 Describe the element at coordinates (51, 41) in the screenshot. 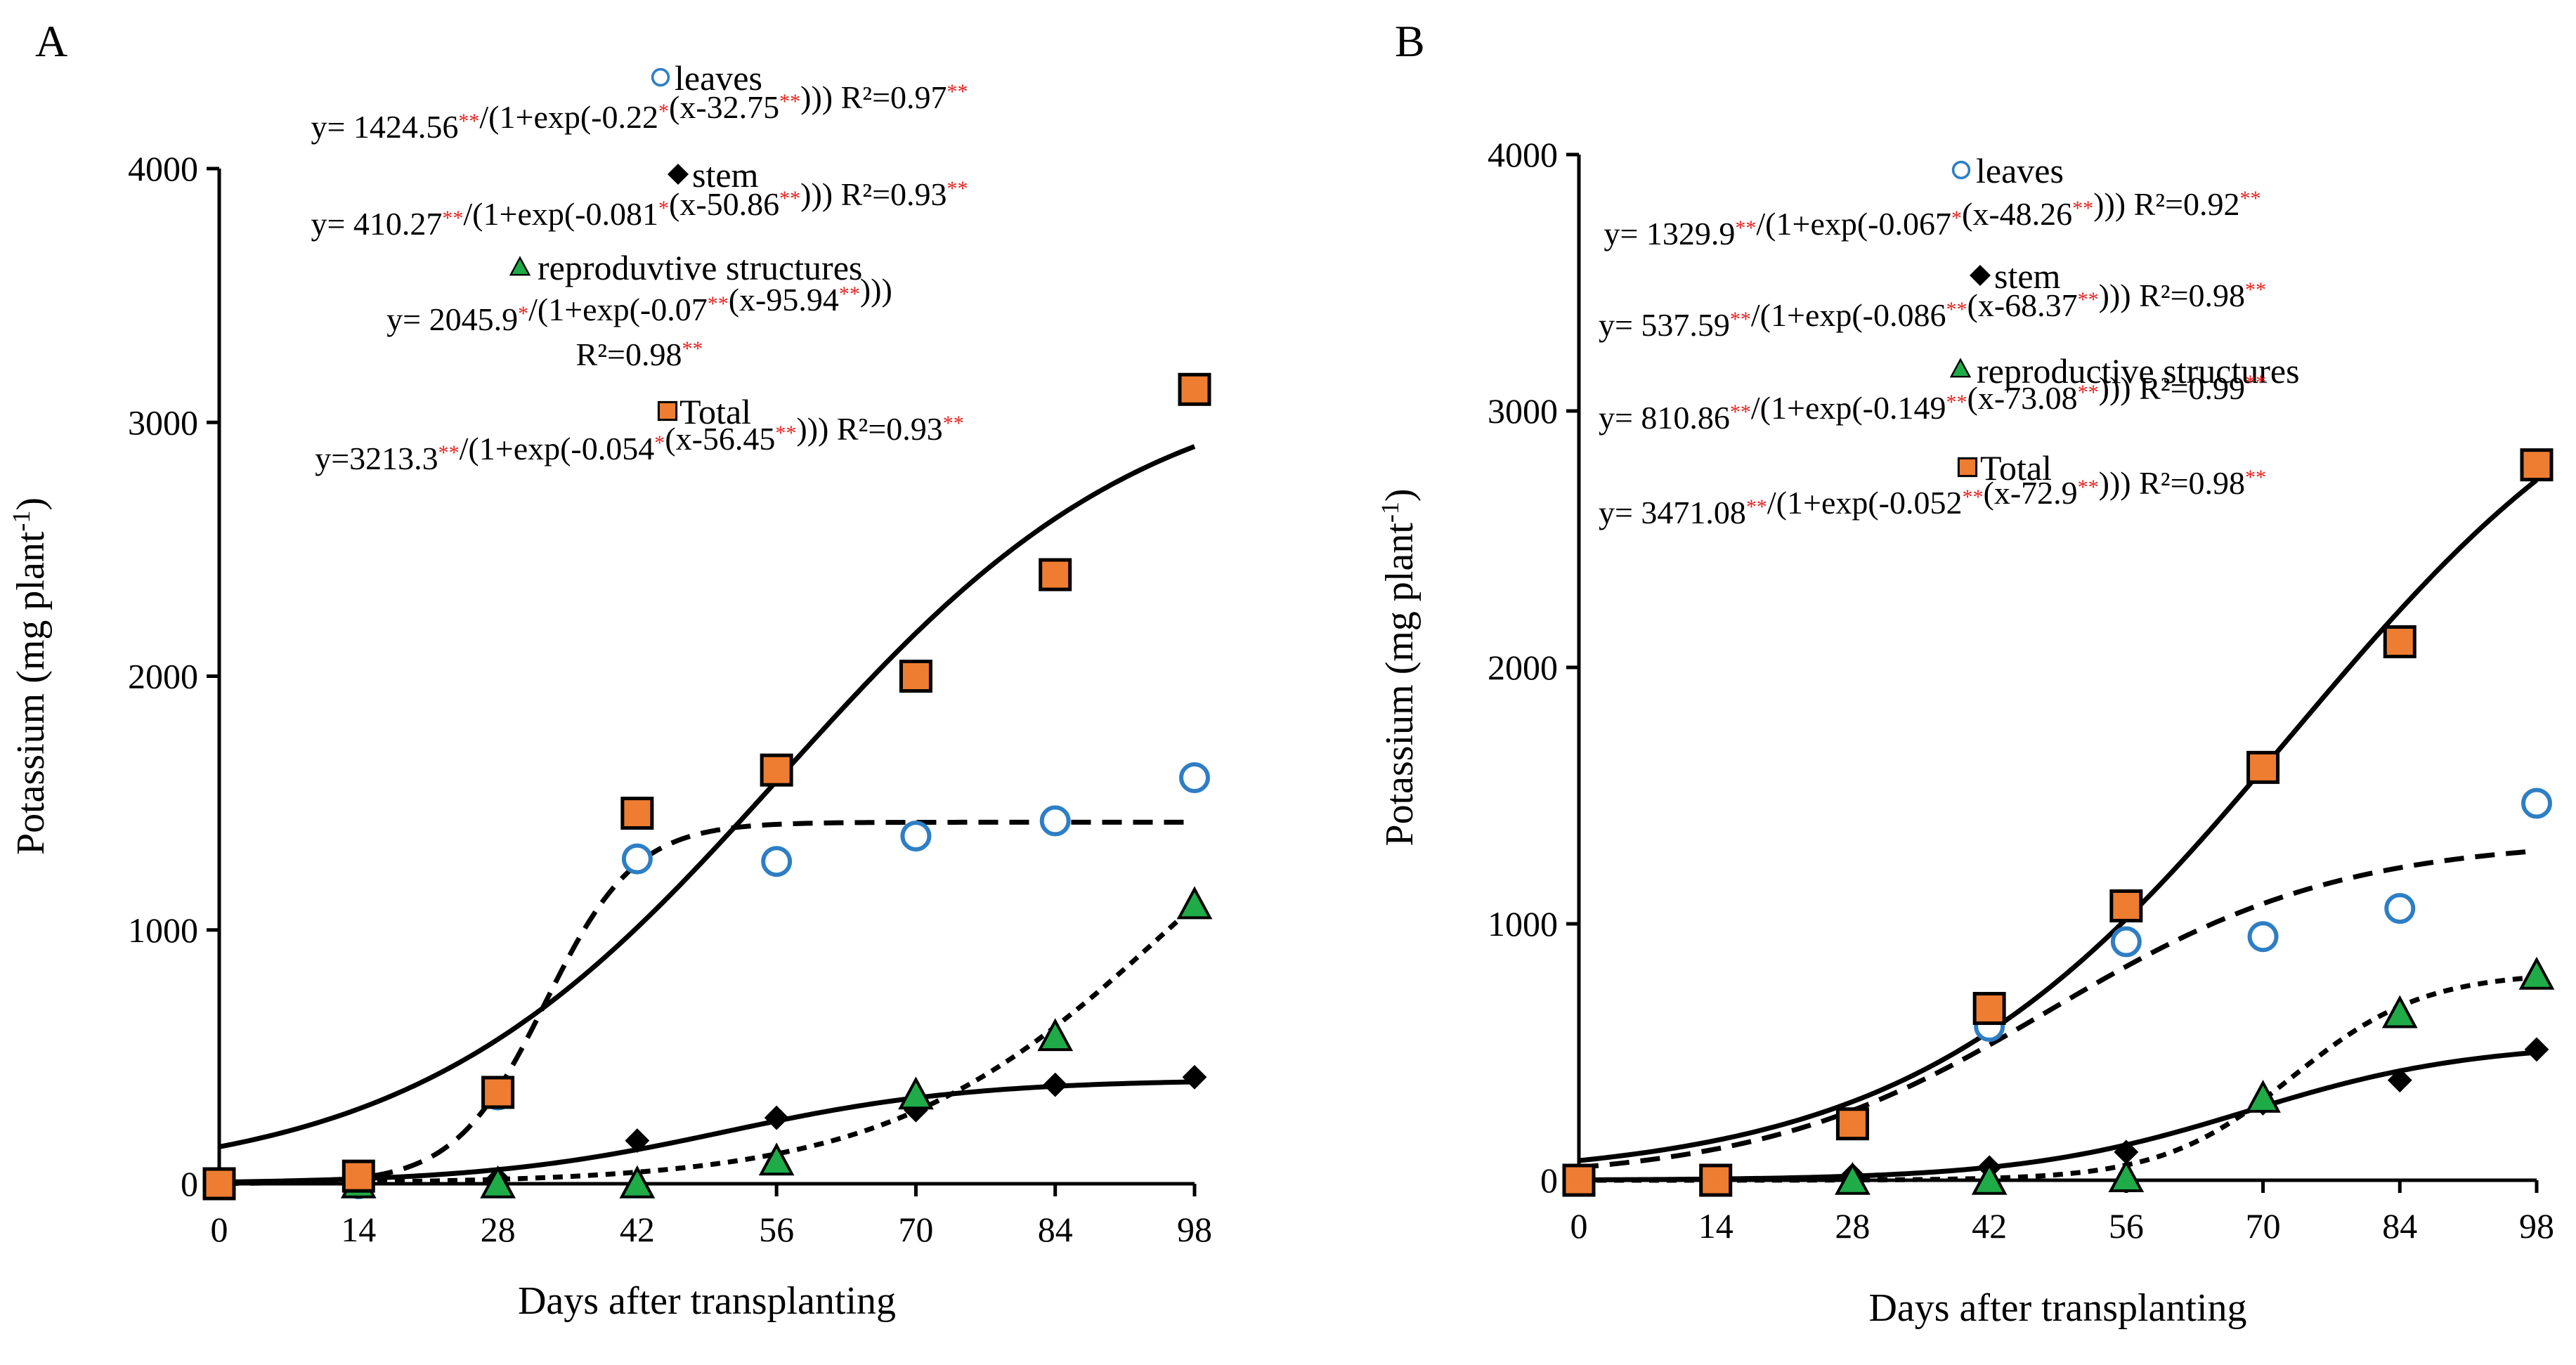

I see `panel-label-a: A` at that location.